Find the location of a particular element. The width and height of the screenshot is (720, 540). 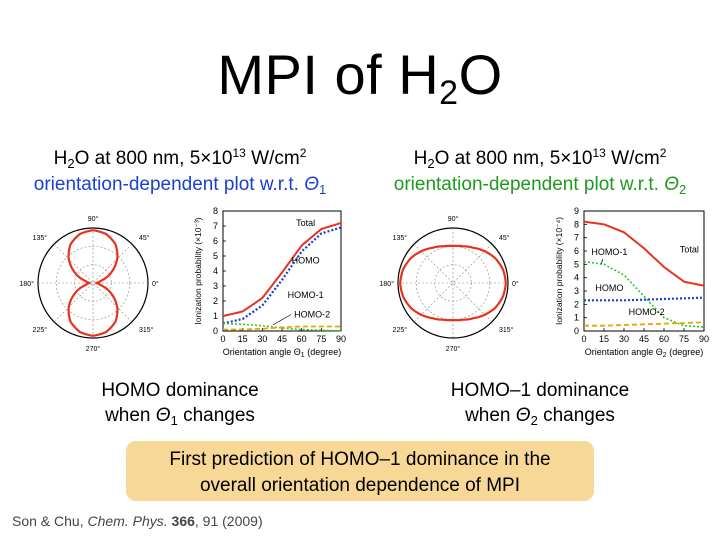

y-axis-label: Ionization probability (×10⁻⁴) is located at coordinates (559, 271).